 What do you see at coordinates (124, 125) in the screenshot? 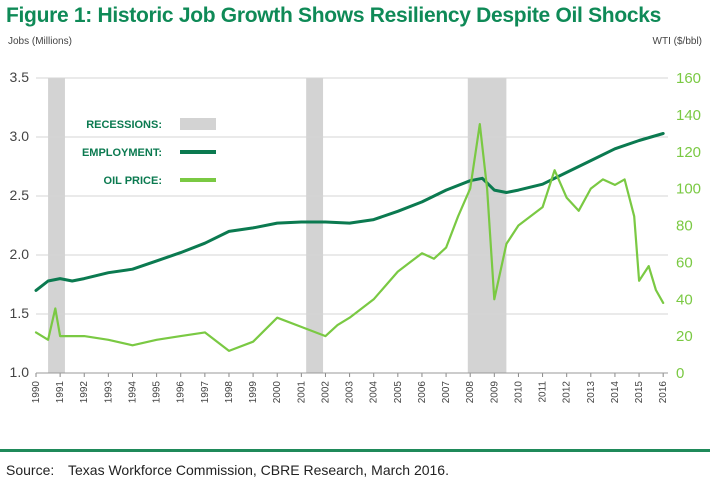
I see `legend-label: RECESSIONS:` at bounding box center [124, 125].